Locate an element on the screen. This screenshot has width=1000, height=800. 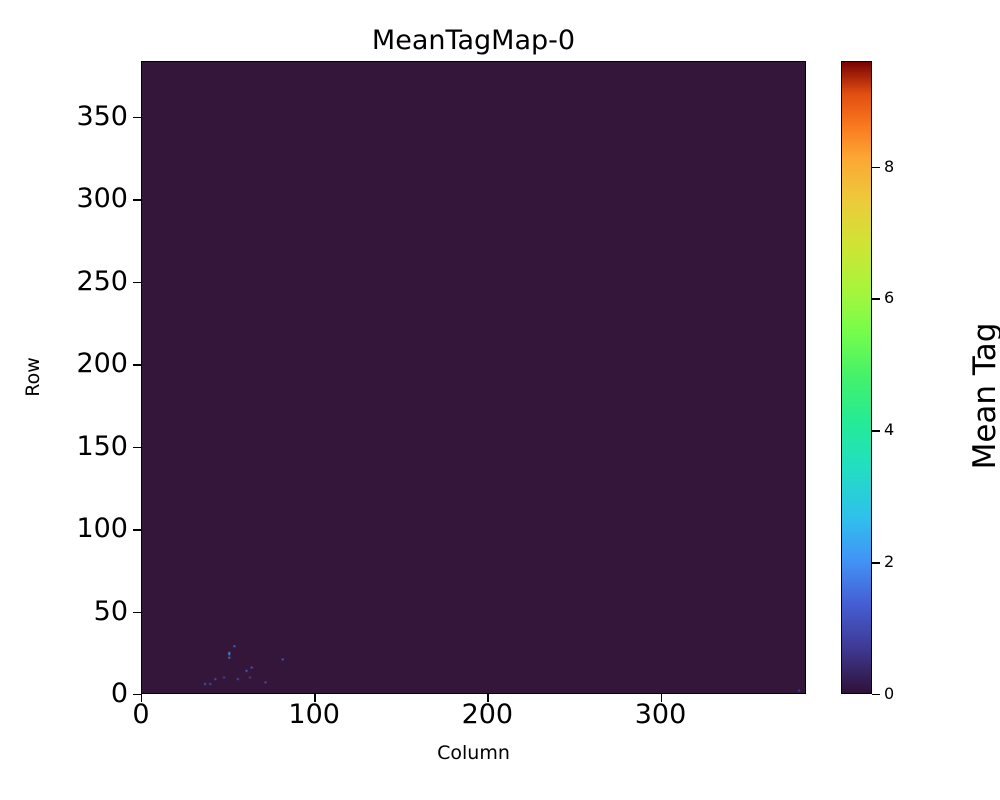
y-axis-tick-label: 150 is located at coordinates (102, 446).